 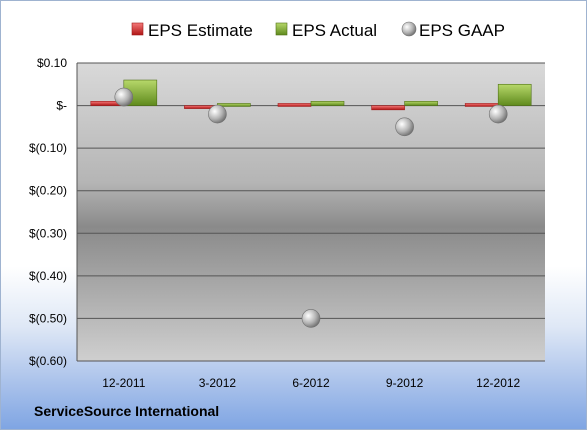 I want to click on legend-eps-gaap: EPS GAAP, so click(x=453, y=30).